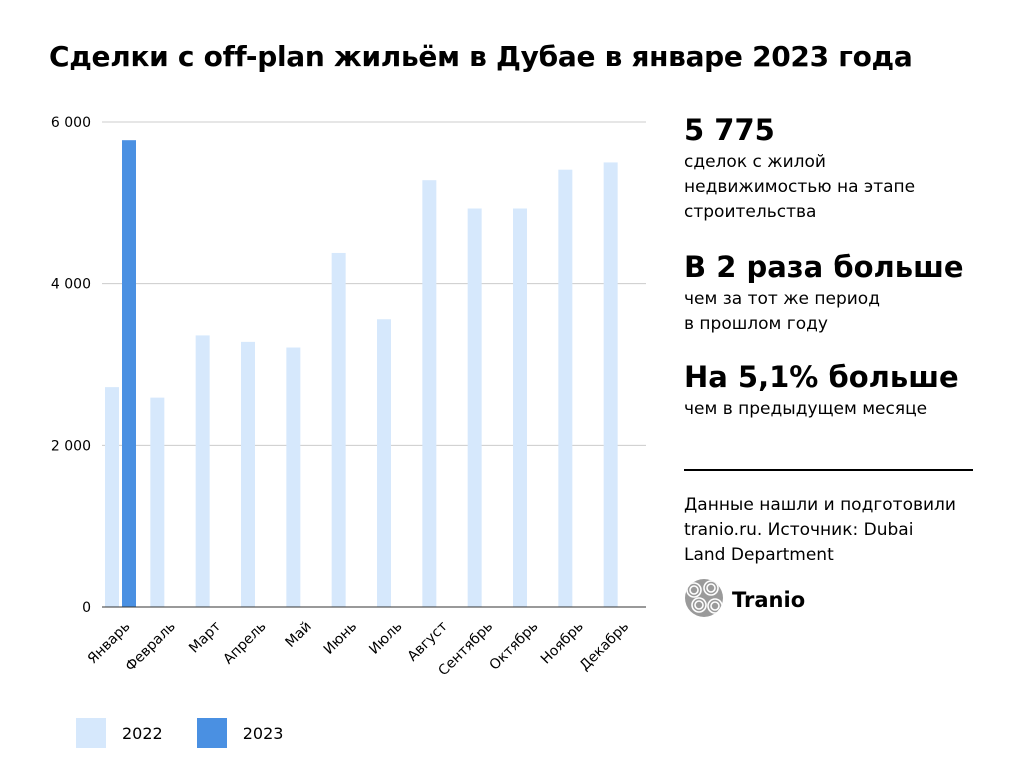 The image size is (1024, 768). What do you see at coordinates (91, 733) in the screenshot?
I see `legend-swatch-2022` at bounding box center [91, 733].